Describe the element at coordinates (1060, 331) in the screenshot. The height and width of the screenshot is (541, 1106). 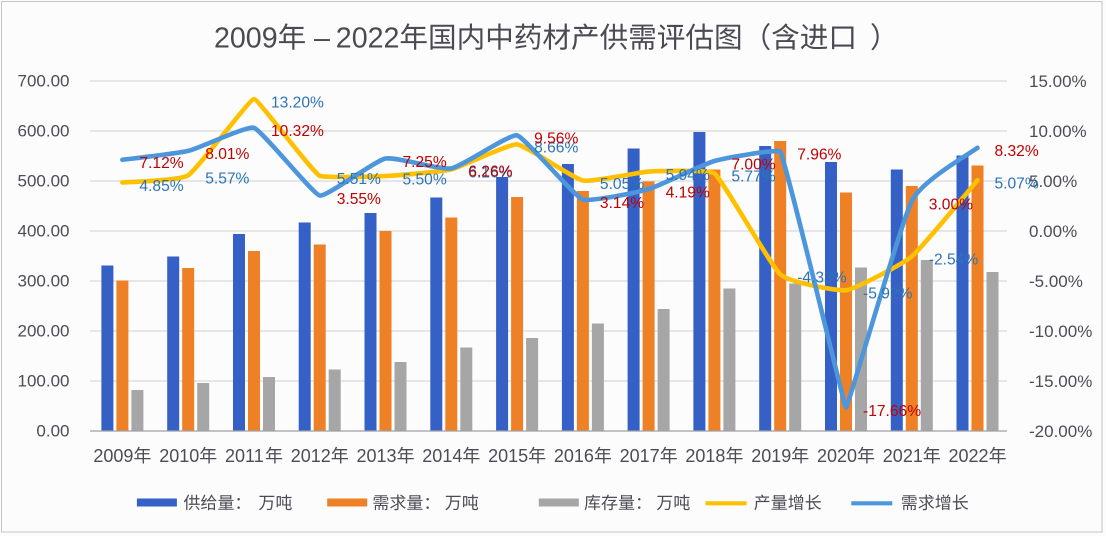
I see `svg-text: -10.00%` at that location.